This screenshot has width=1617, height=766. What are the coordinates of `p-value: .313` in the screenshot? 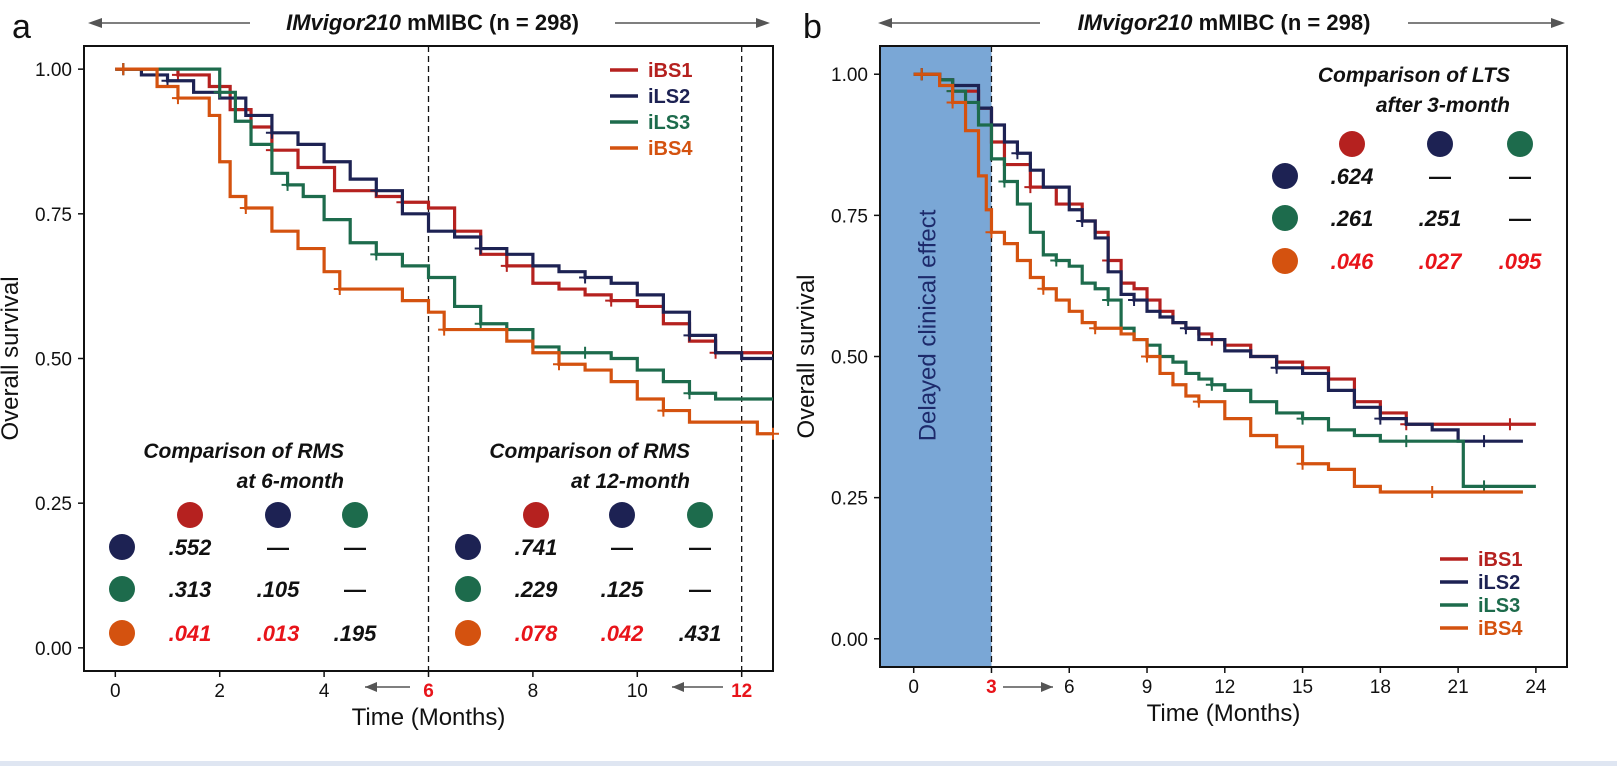 It's located at (190, 589).